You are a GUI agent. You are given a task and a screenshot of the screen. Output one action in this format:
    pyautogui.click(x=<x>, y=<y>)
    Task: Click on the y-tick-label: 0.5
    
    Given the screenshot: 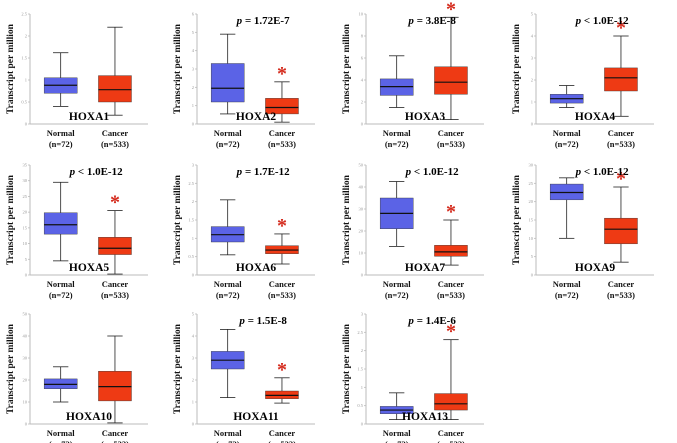 What is the action you would take?
    pyautogui.click(x=360, y=405)
    